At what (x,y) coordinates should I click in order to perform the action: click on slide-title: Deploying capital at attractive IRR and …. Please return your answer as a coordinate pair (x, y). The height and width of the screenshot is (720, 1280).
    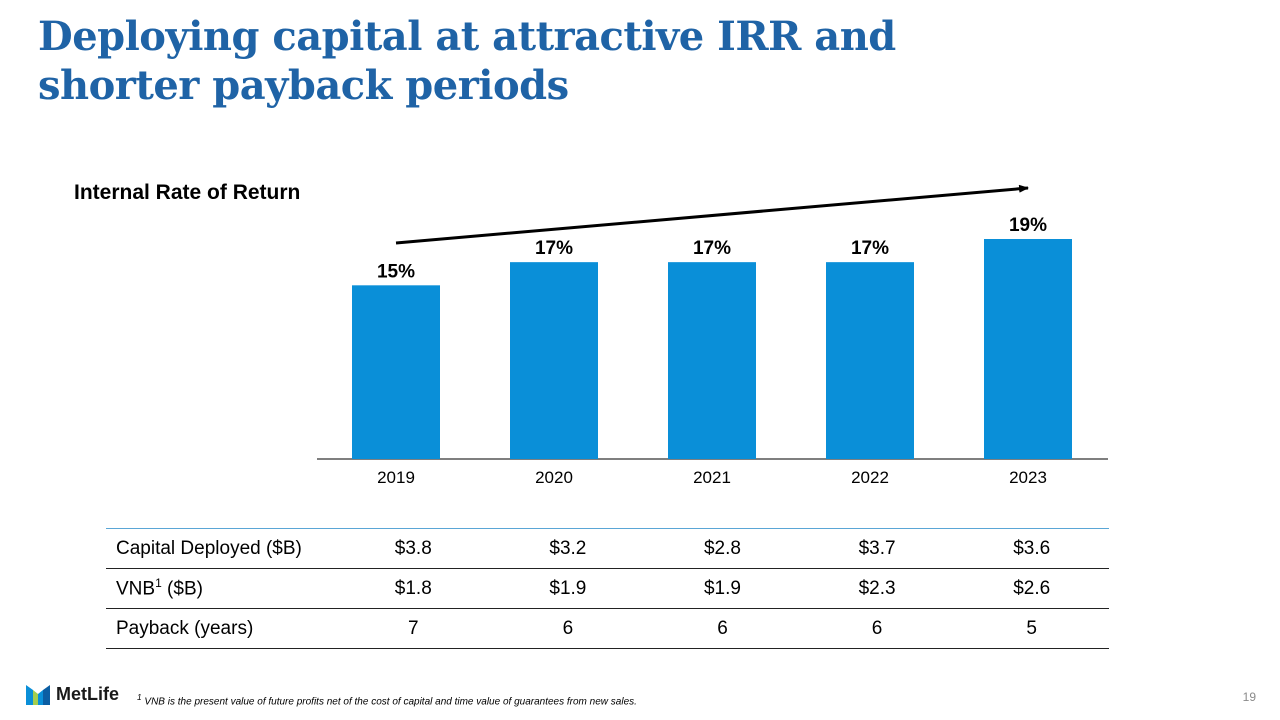
    Looking at the image, I should click on (538, 61).